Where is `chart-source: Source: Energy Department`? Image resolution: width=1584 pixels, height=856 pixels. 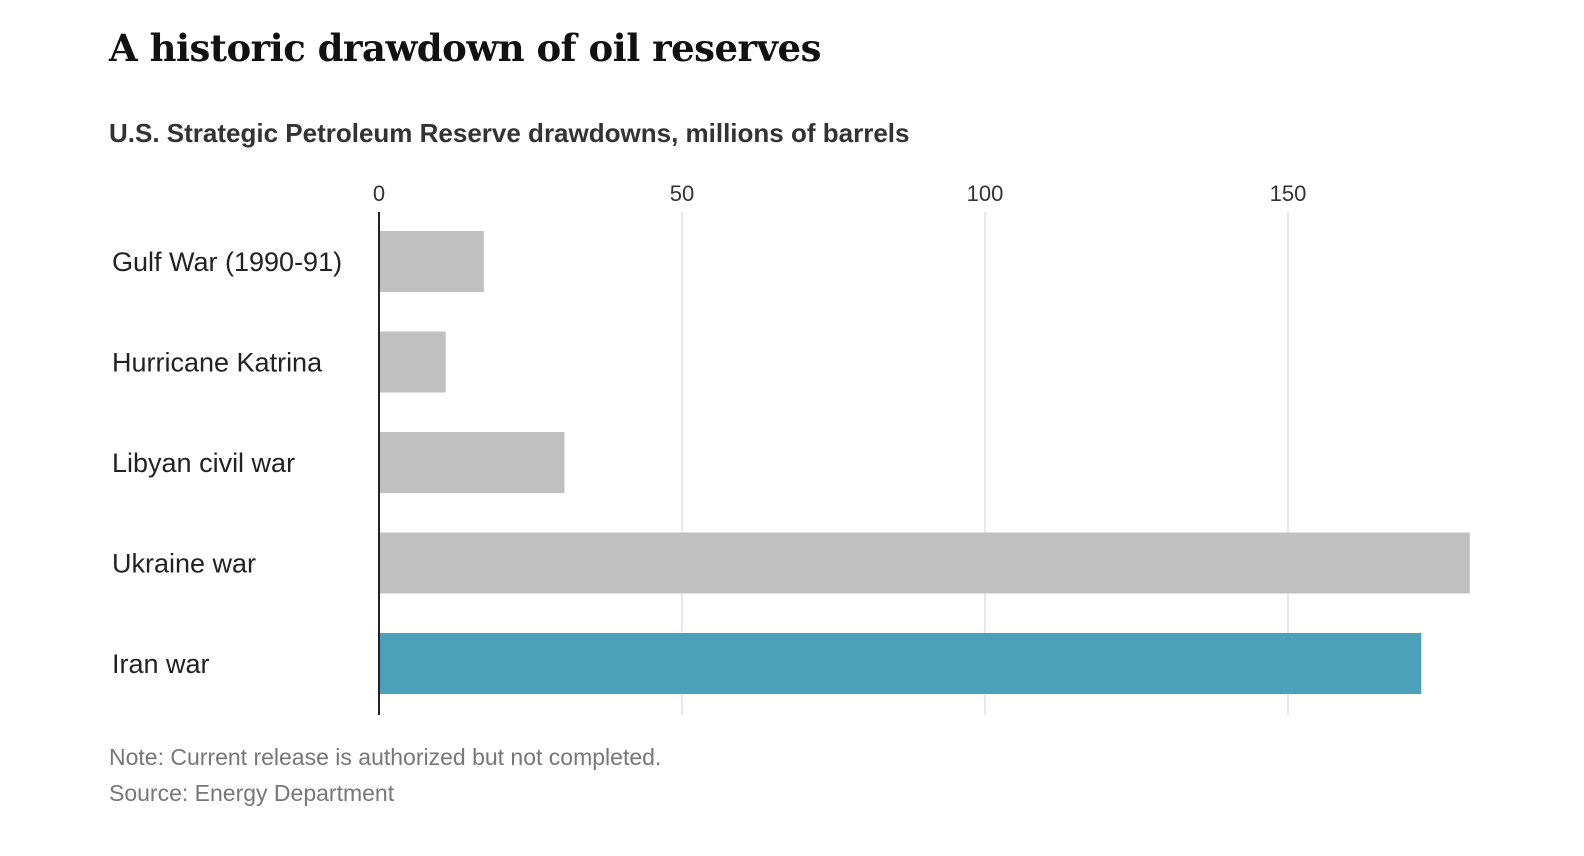 chart-source: Source: Energy Department is located at coordinates (252, 793).